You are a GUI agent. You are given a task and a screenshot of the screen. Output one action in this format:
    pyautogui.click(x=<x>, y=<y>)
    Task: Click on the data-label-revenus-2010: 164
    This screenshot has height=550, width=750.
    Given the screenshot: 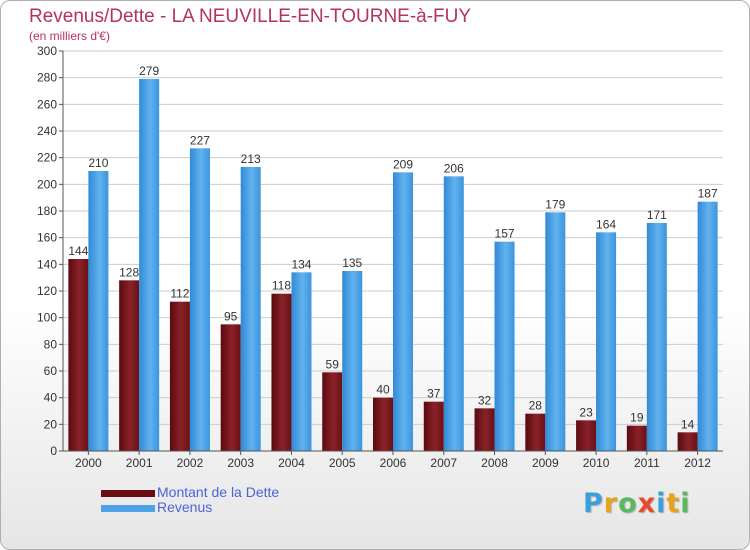 What is the action you would take?
    pyautogui.click(x=606, y=224)
    